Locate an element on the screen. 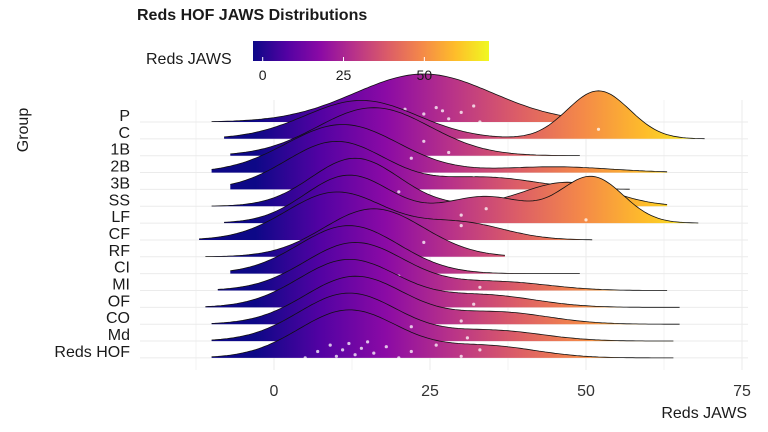 This screenshot has width=768, height=432. y-tick-label: CI is located at coordinates (122, 268).